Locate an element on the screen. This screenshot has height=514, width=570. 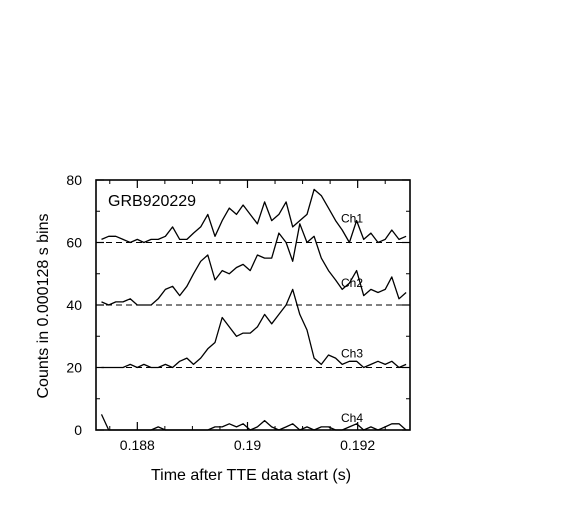
y-tick-label: 20 is located at coordinates (74, 368).